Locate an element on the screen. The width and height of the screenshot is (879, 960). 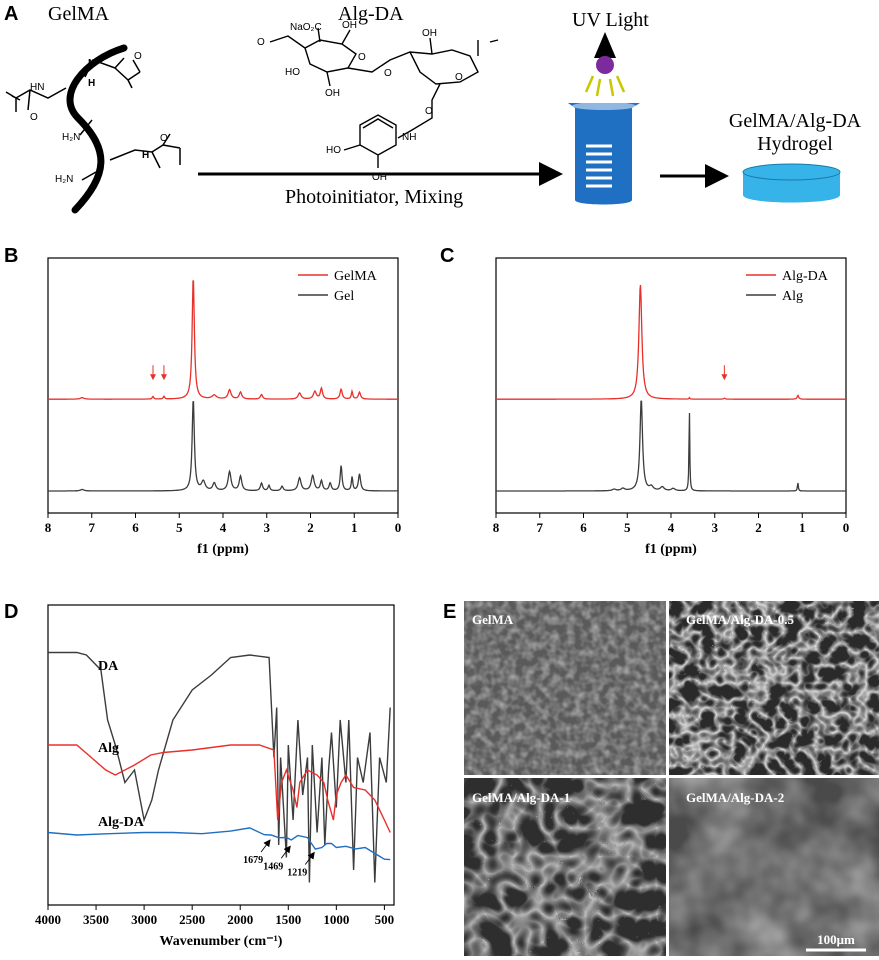
atom-o-ring: O is located at coordinates (362, 57).